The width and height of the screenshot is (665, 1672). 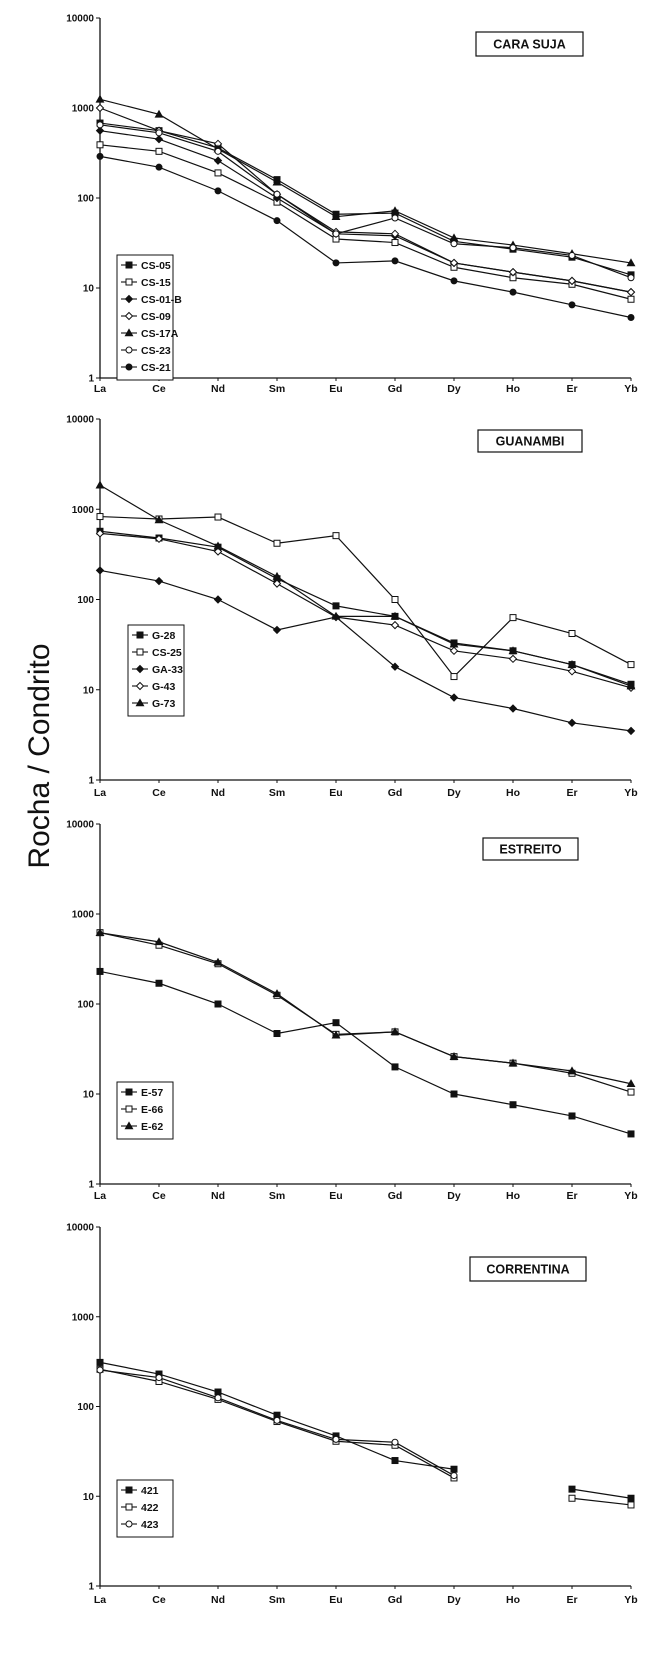 What do you see at coordinates (530, 850) in the screenshot?
I see `chart-title: ESTREITO` at bounding box center [530, 850].